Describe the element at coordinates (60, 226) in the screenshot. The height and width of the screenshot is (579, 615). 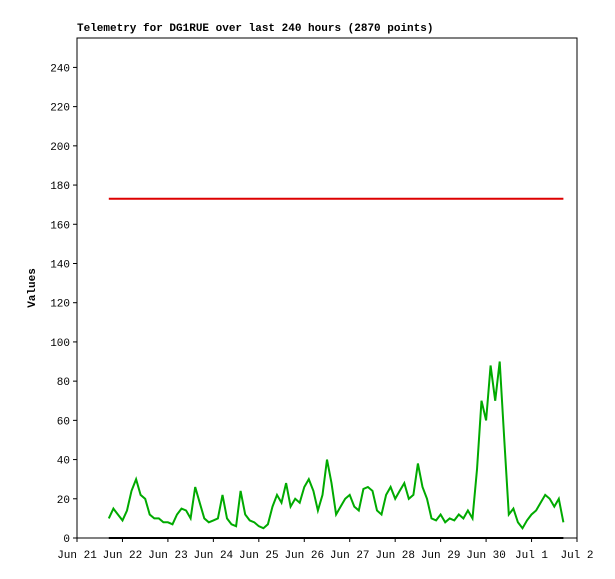
I see `y-tick-label: 160` at that location.